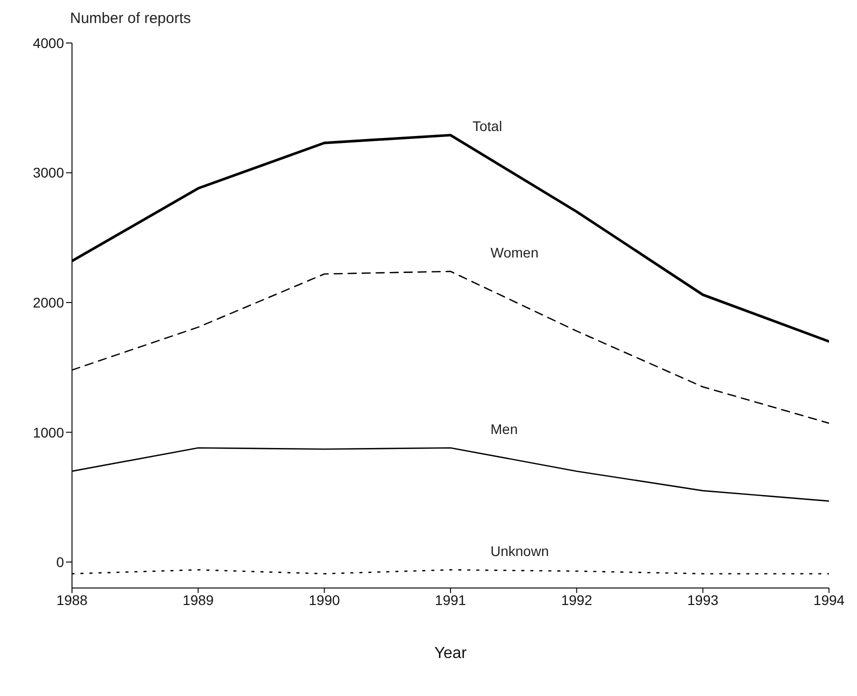  What do you see at coordinates (450, 600) in the screenshot?
I see `x-tick-label: 1991` at bounding box center [450, 600].